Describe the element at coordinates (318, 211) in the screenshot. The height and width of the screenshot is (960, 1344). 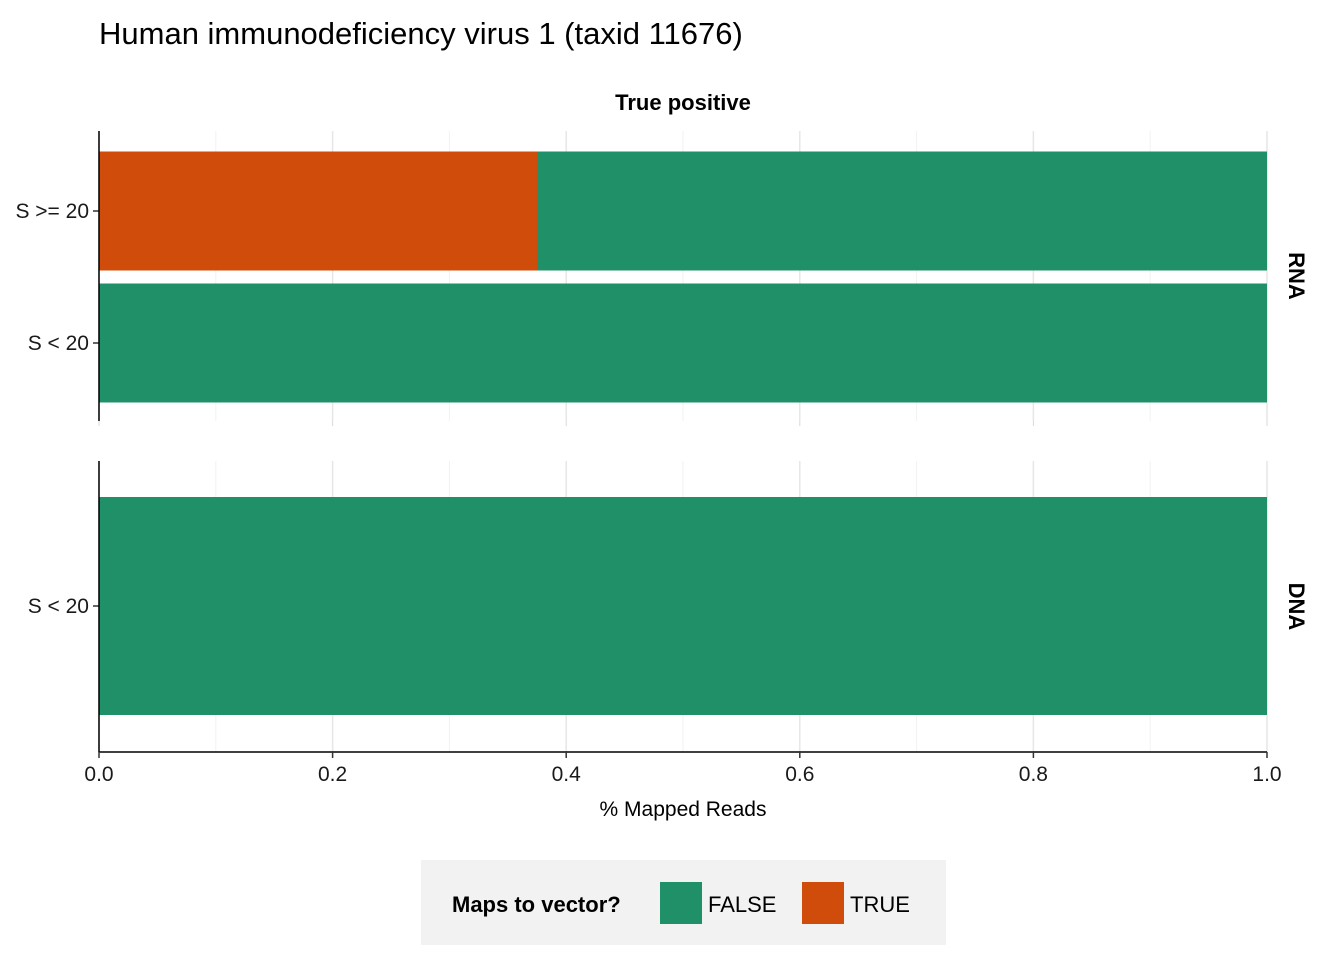
I see `bar-rna-s-ge-20-true` at that location.